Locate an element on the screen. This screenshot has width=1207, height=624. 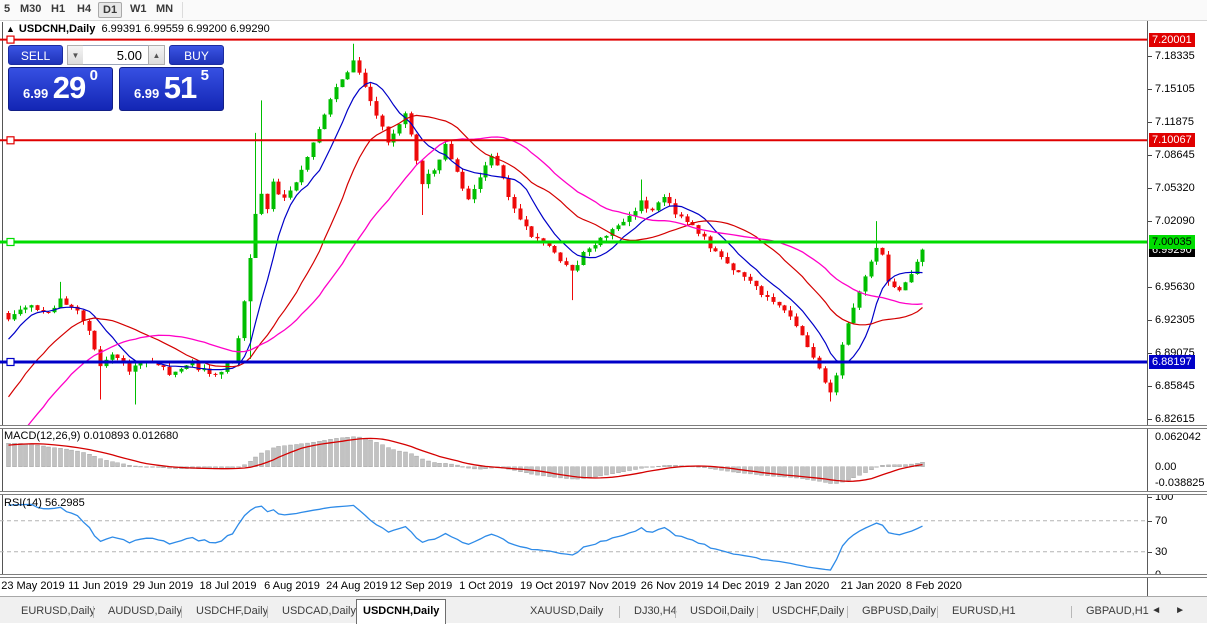
one-click-trading-panel: SELL ▼ ▲ BUY 6.99 29 0 6.99 51 5 is located at coordinates (116, 78).